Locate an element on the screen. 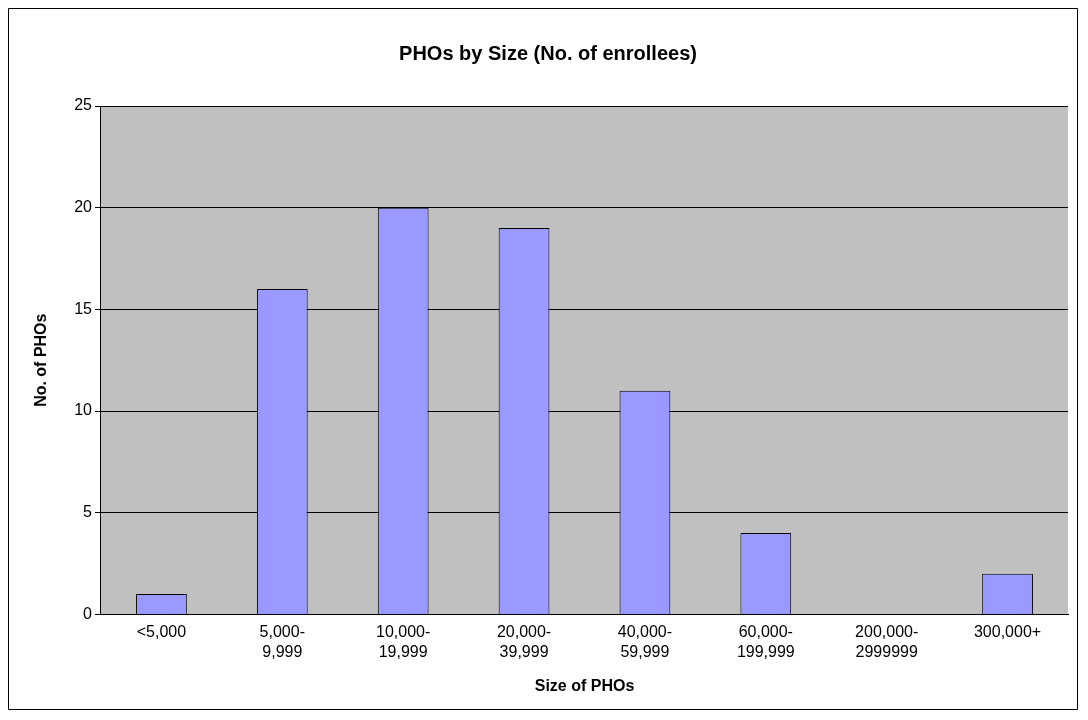  y-tick-label: 5 is located at coordinates (88, 512).